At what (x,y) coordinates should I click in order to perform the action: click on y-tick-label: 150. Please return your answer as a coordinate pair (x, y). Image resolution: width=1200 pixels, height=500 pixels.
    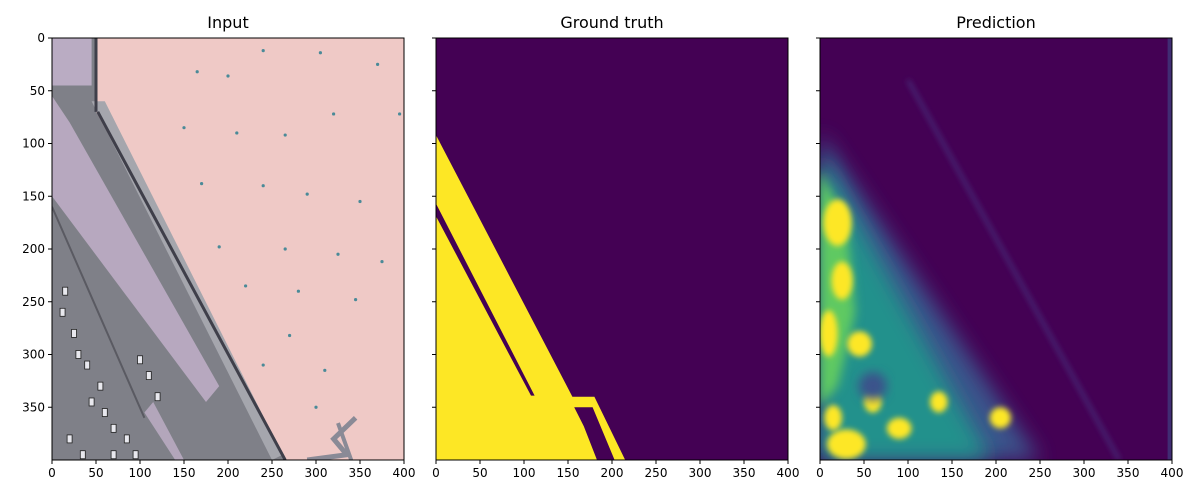
    Looking at the image, I should click on (33, 196).